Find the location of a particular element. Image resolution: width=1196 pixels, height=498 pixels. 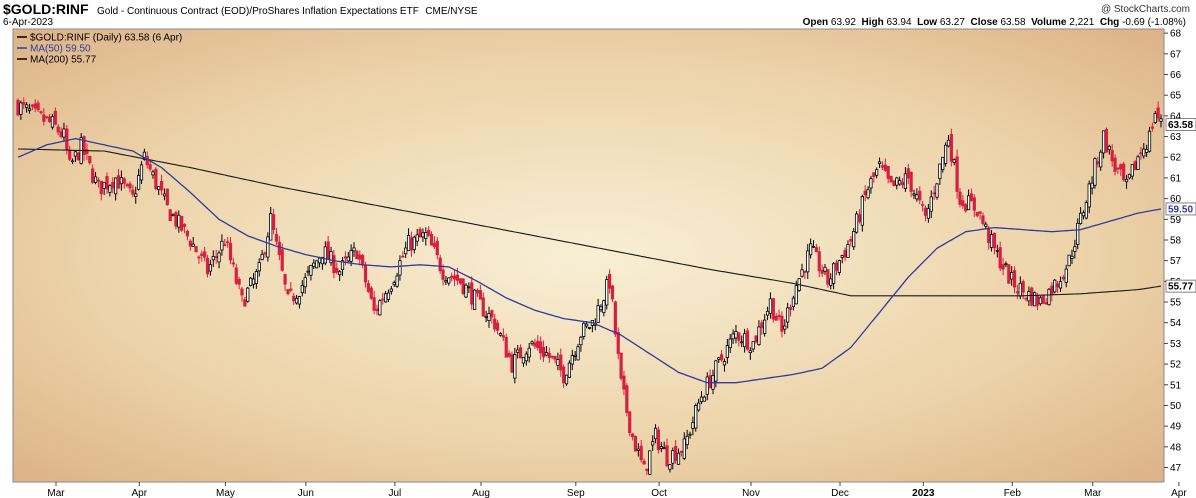

x-tick-label: Mar is located at coordinates (1093, 493).